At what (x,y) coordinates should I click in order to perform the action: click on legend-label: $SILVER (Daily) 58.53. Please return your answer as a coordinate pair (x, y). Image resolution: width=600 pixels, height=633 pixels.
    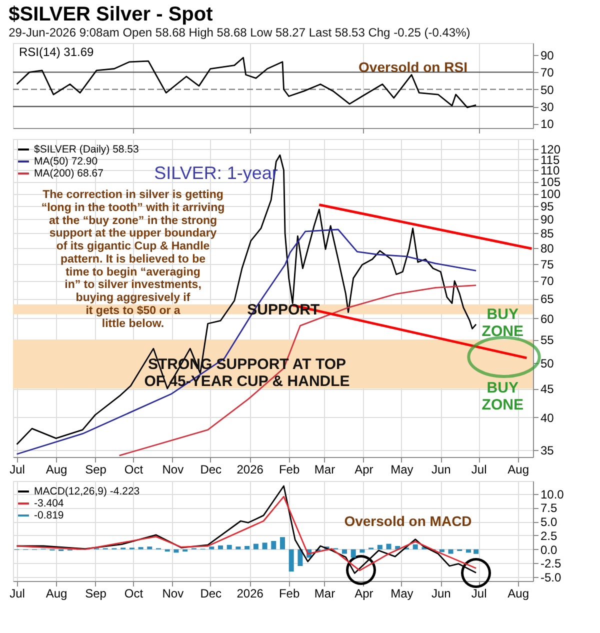
    Looking at the image, I should click on (87, 150).